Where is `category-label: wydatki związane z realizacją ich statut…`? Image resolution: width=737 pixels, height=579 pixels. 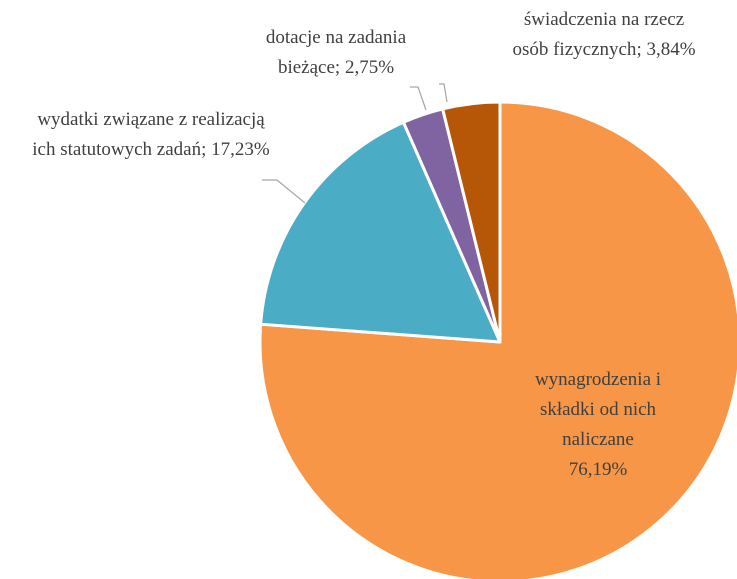 category-label: wydatki związane z realizacją ich statut… is located at coordinates (148, 134).